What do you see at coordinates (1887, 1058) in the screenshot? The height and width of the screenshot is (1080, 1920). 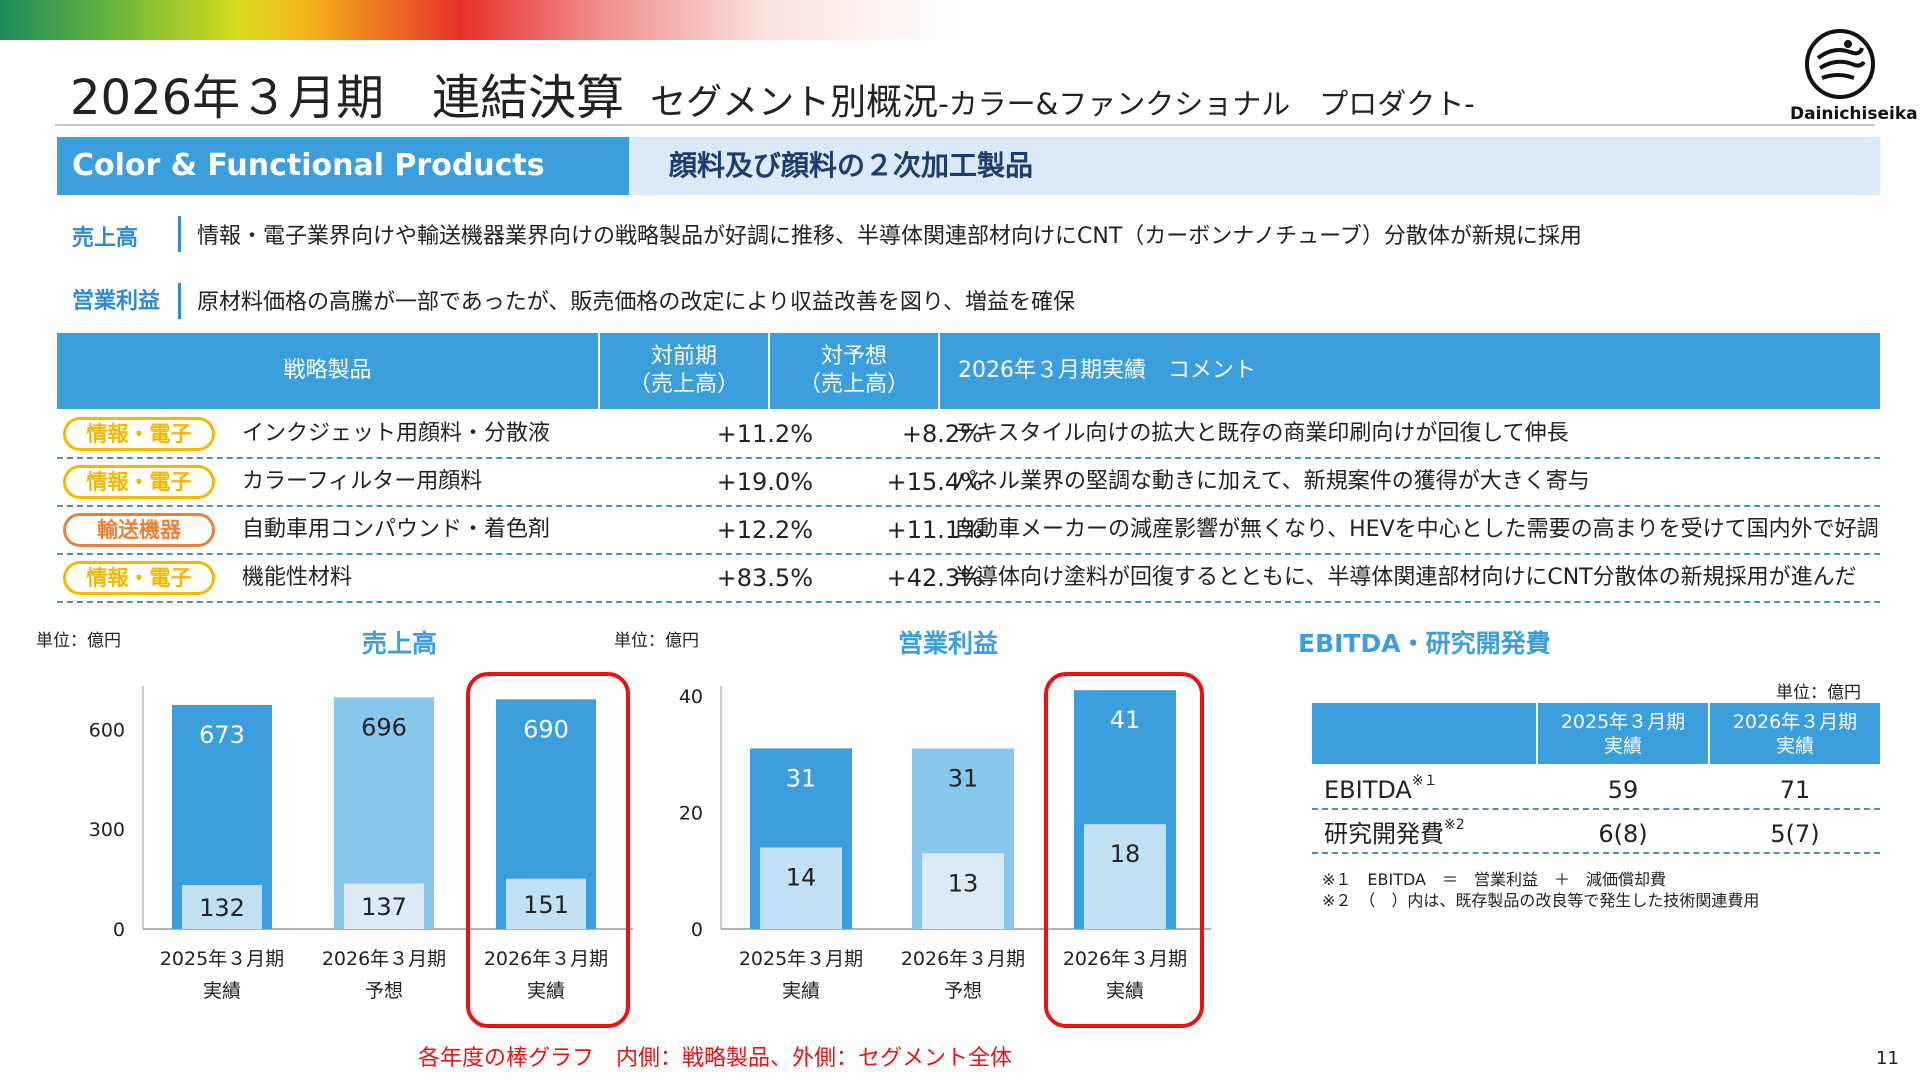 I see `page-number: 11` at bounding box center [1887, 1058].